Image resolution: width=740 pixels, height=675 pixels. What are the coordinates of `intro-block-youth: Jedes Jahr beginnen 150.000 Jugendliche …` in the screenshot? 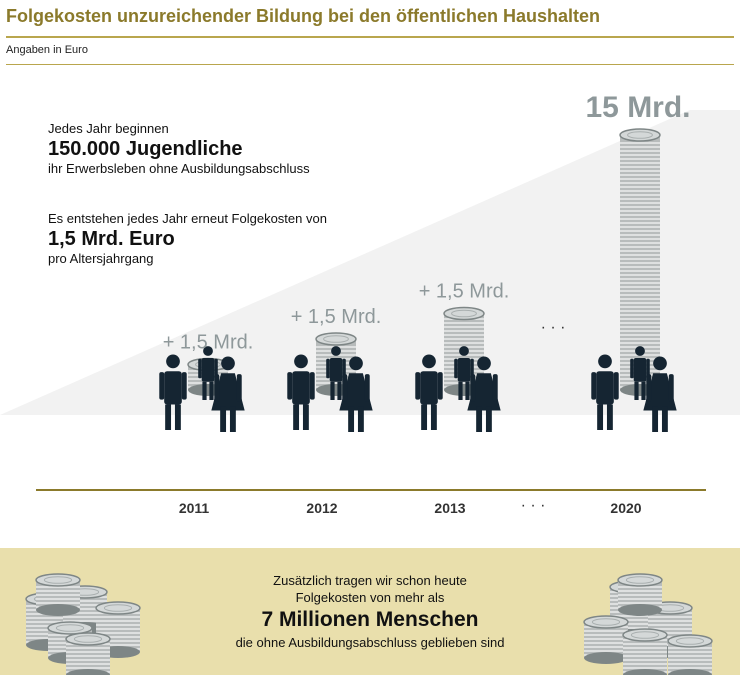 It's located at (179, 149).